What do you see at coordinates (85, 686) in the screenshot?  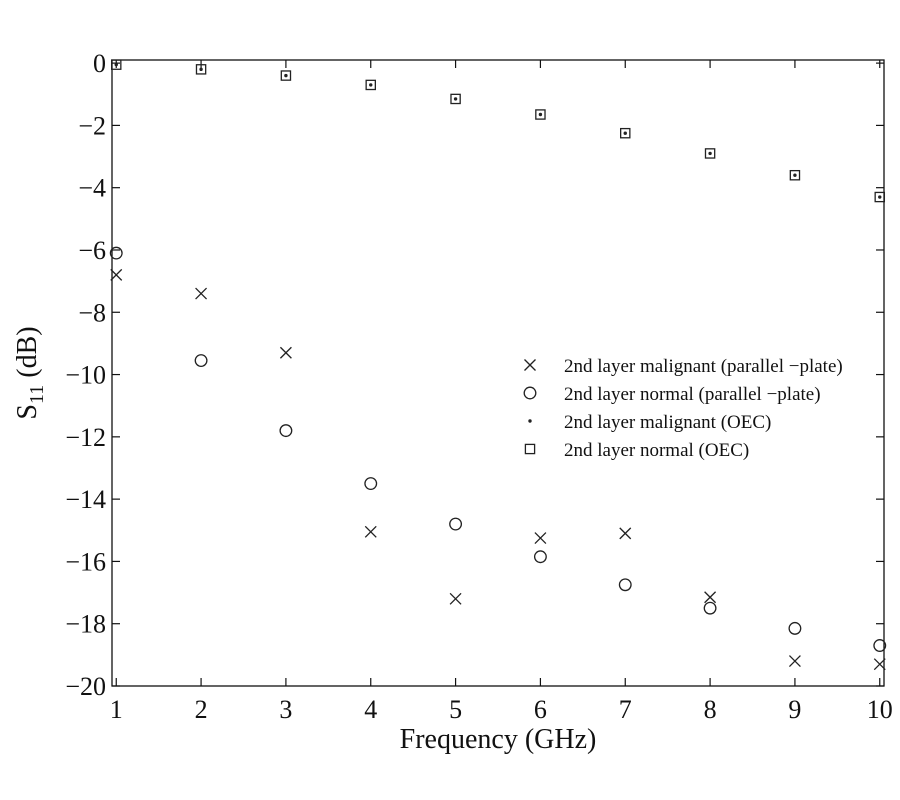 I see `y-tick-label: −20` at bounding box center [85, 686].